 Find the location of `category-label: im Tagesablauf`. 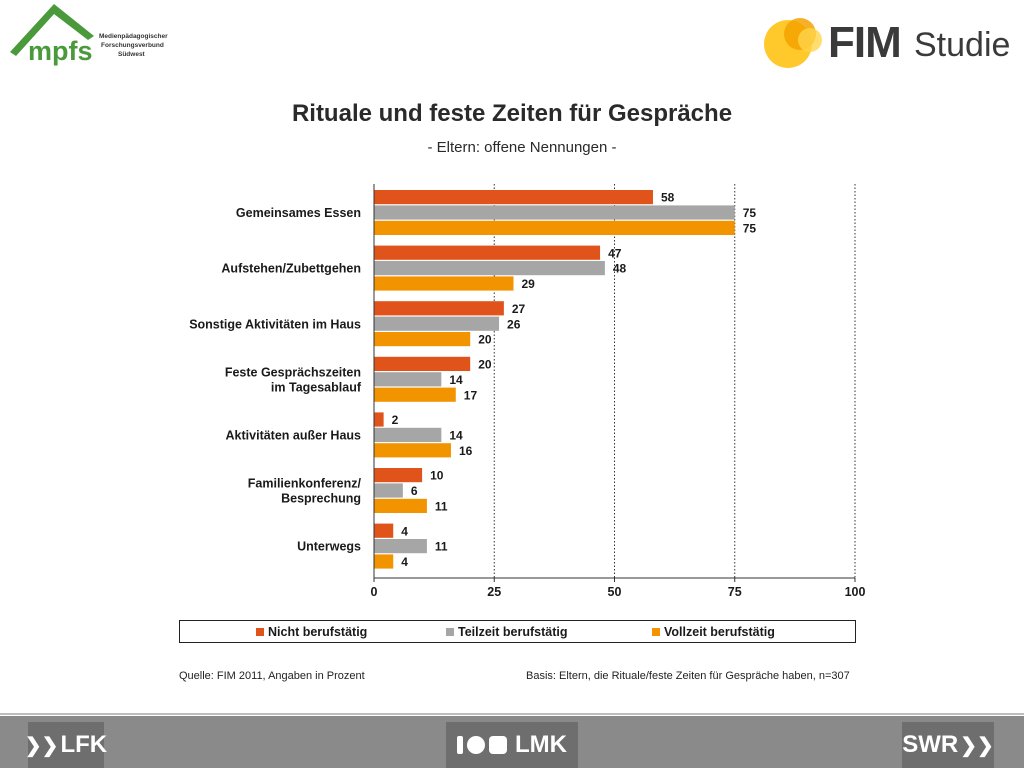

category-label: im Tagesablauf is located at coordinates (316, 387).